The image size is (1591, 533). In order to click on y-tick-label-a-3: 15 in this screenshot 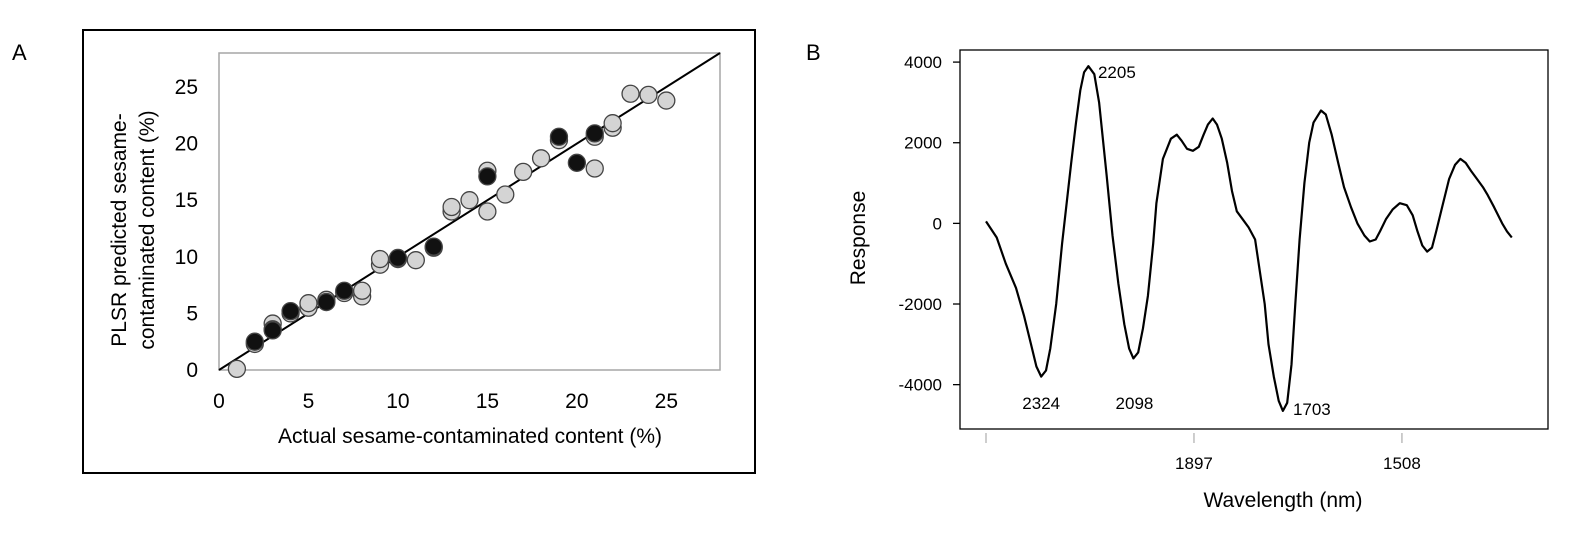, I will do `click(186, 200)`.